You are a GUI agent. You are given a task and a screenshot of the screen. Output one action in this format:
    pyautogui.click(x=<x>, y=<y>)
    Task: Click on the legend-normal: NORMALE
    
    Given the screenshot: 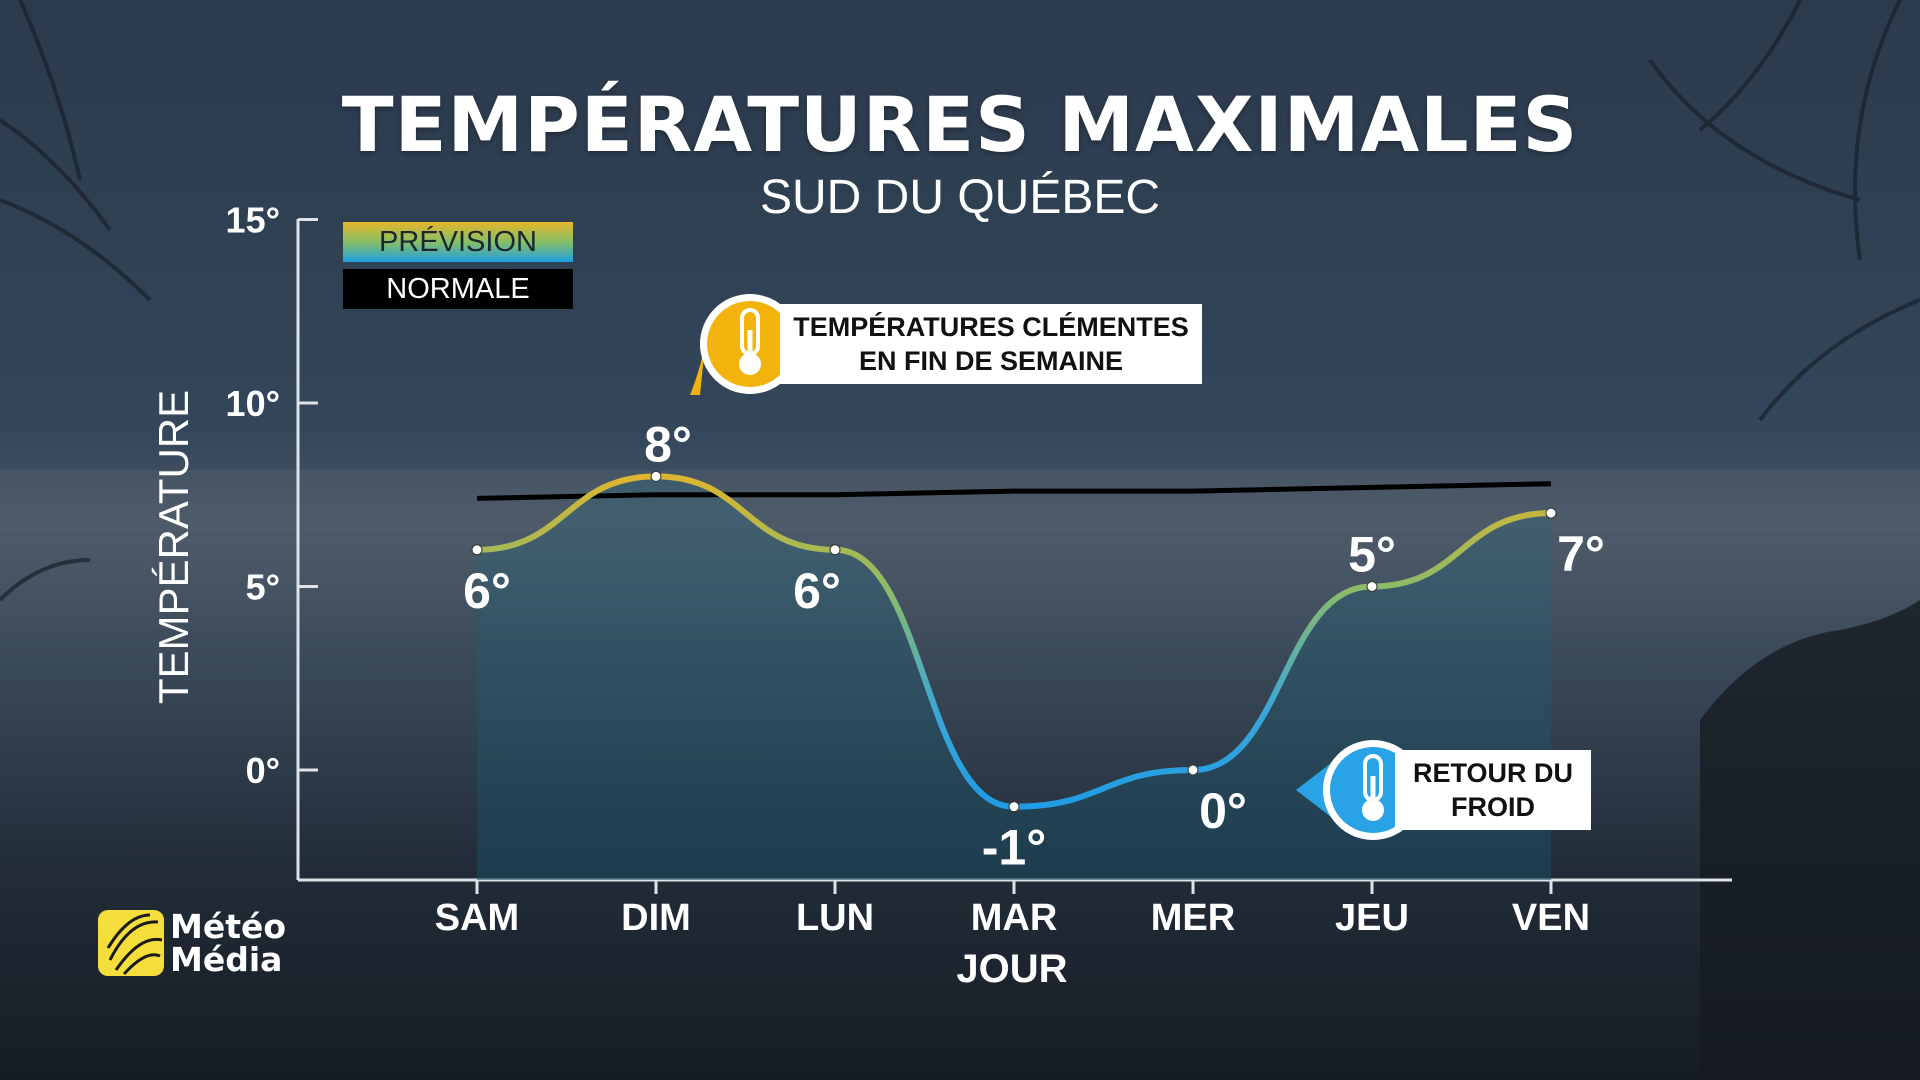 What is the action you would take?
    pyautogui.click(x=458, y=289)
    